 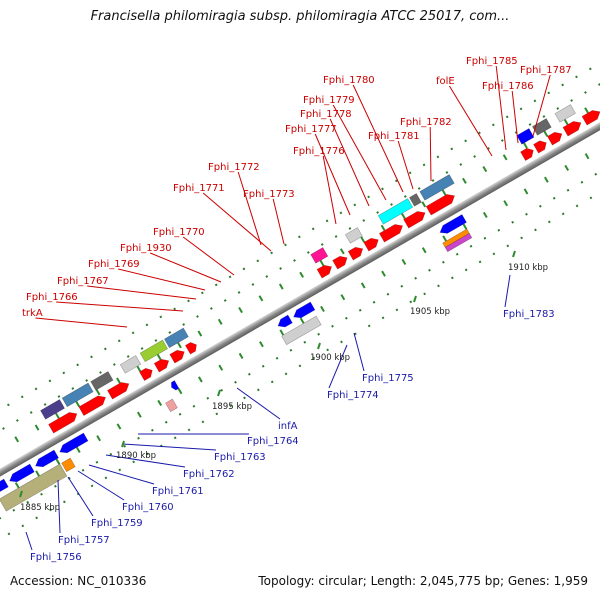 What do you see at coordinates (273, 441) in the screenshot?
I see `gene-label-fphi-1764: Fphi_1764` at bounding box center [273, 441].